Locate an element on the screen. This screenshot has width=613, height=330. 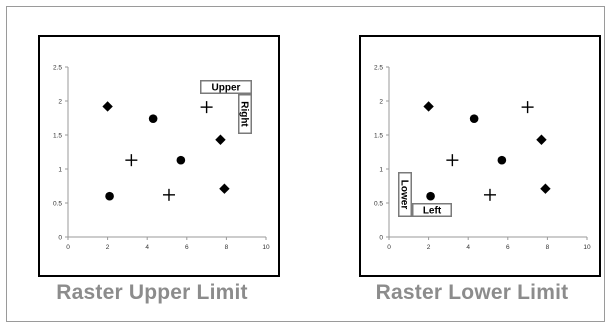
caption-lower: Raster Lower Limit is located at coordinates (472, 292).